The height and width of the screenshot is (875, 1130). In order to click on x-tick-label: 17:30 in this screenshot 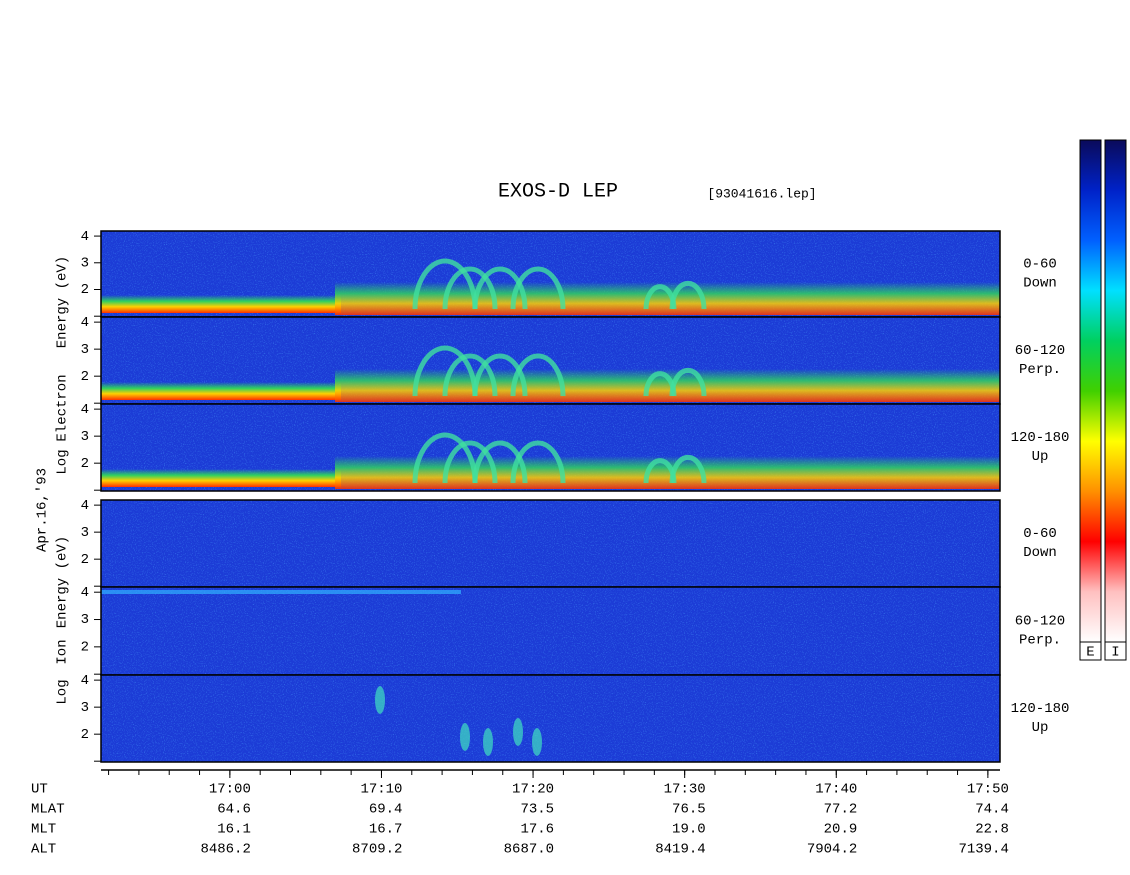, I will do `click(685, 790)`.